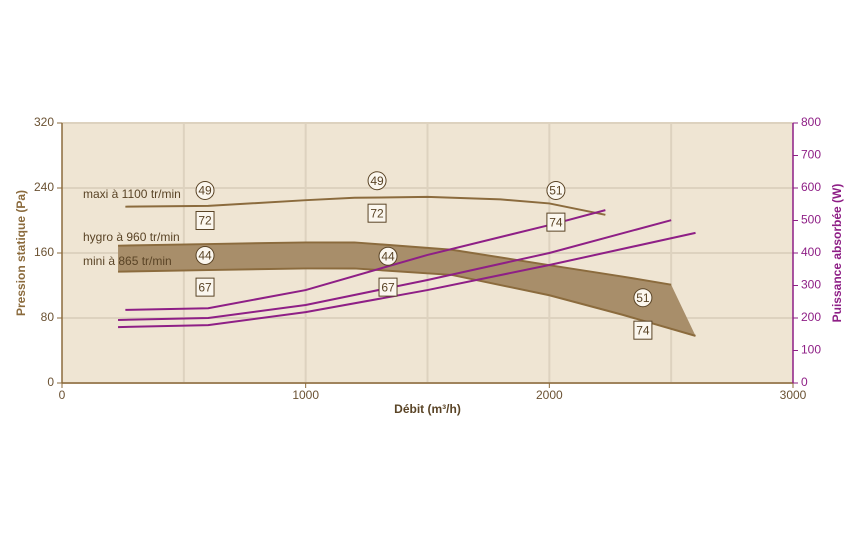 Image resolution: width=860 pixels, height=538 pixels. Describe the element at coordinates (44, 187) in the screenshot. I see `y-tick-label: 240` at that location.